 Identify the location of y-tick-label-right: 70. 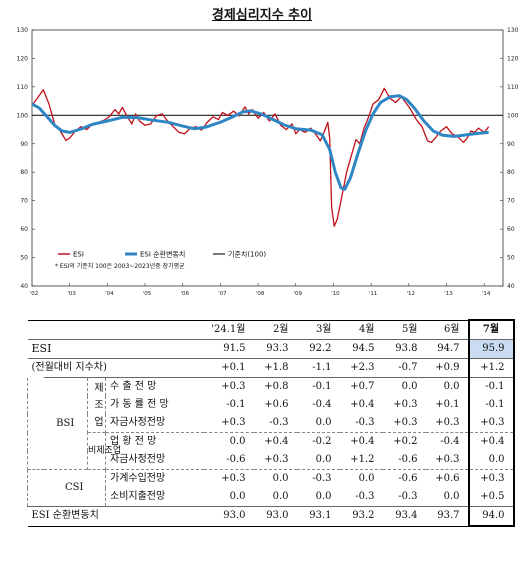
(511, 201).